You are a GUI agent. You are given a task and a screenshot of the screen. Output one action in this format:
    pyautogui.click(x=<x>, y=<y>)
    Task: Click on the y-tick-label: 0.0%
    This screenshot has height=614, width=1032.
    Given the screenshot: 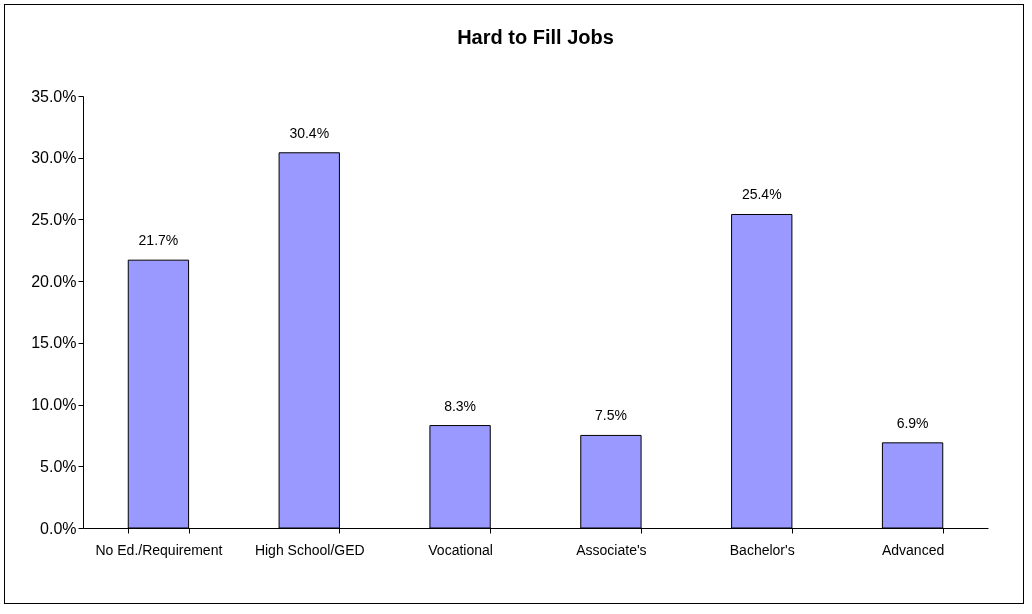 What is the action you would take?
    pyautogui.click(x=58, y=528)
    